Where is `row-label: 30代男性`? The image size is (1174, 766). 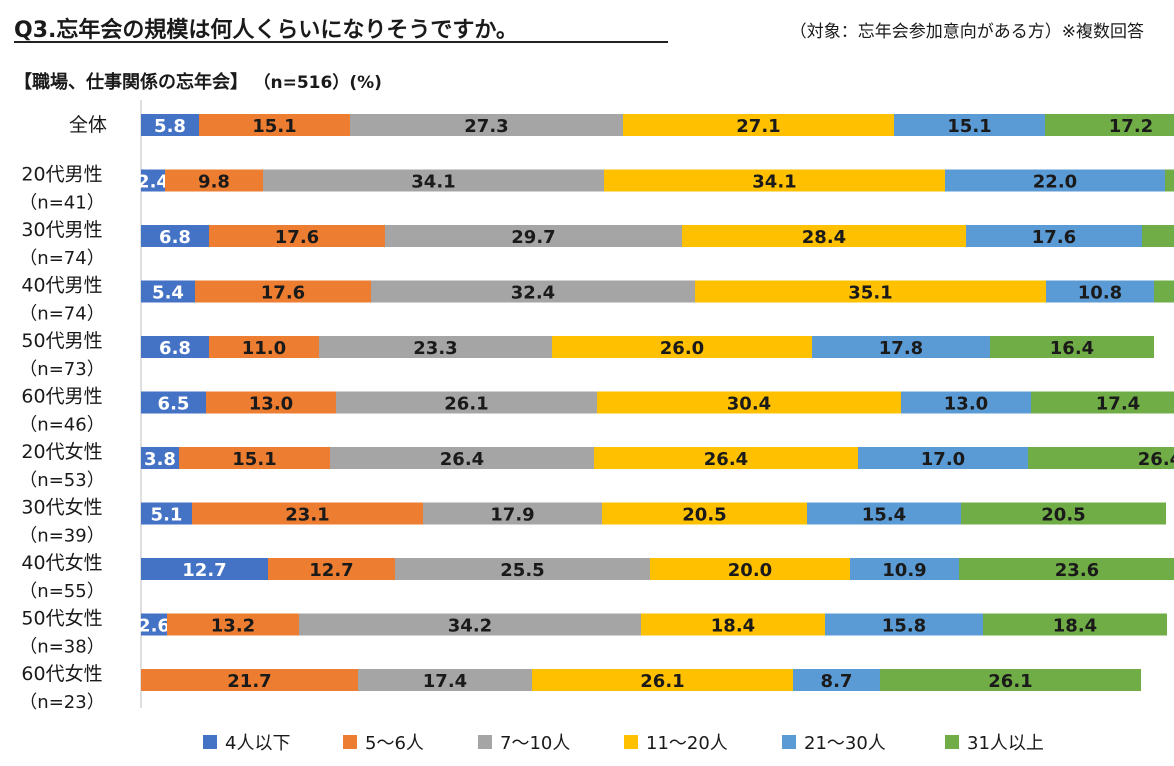 row-label: 30代男性 is located at coordinates (61, 230).